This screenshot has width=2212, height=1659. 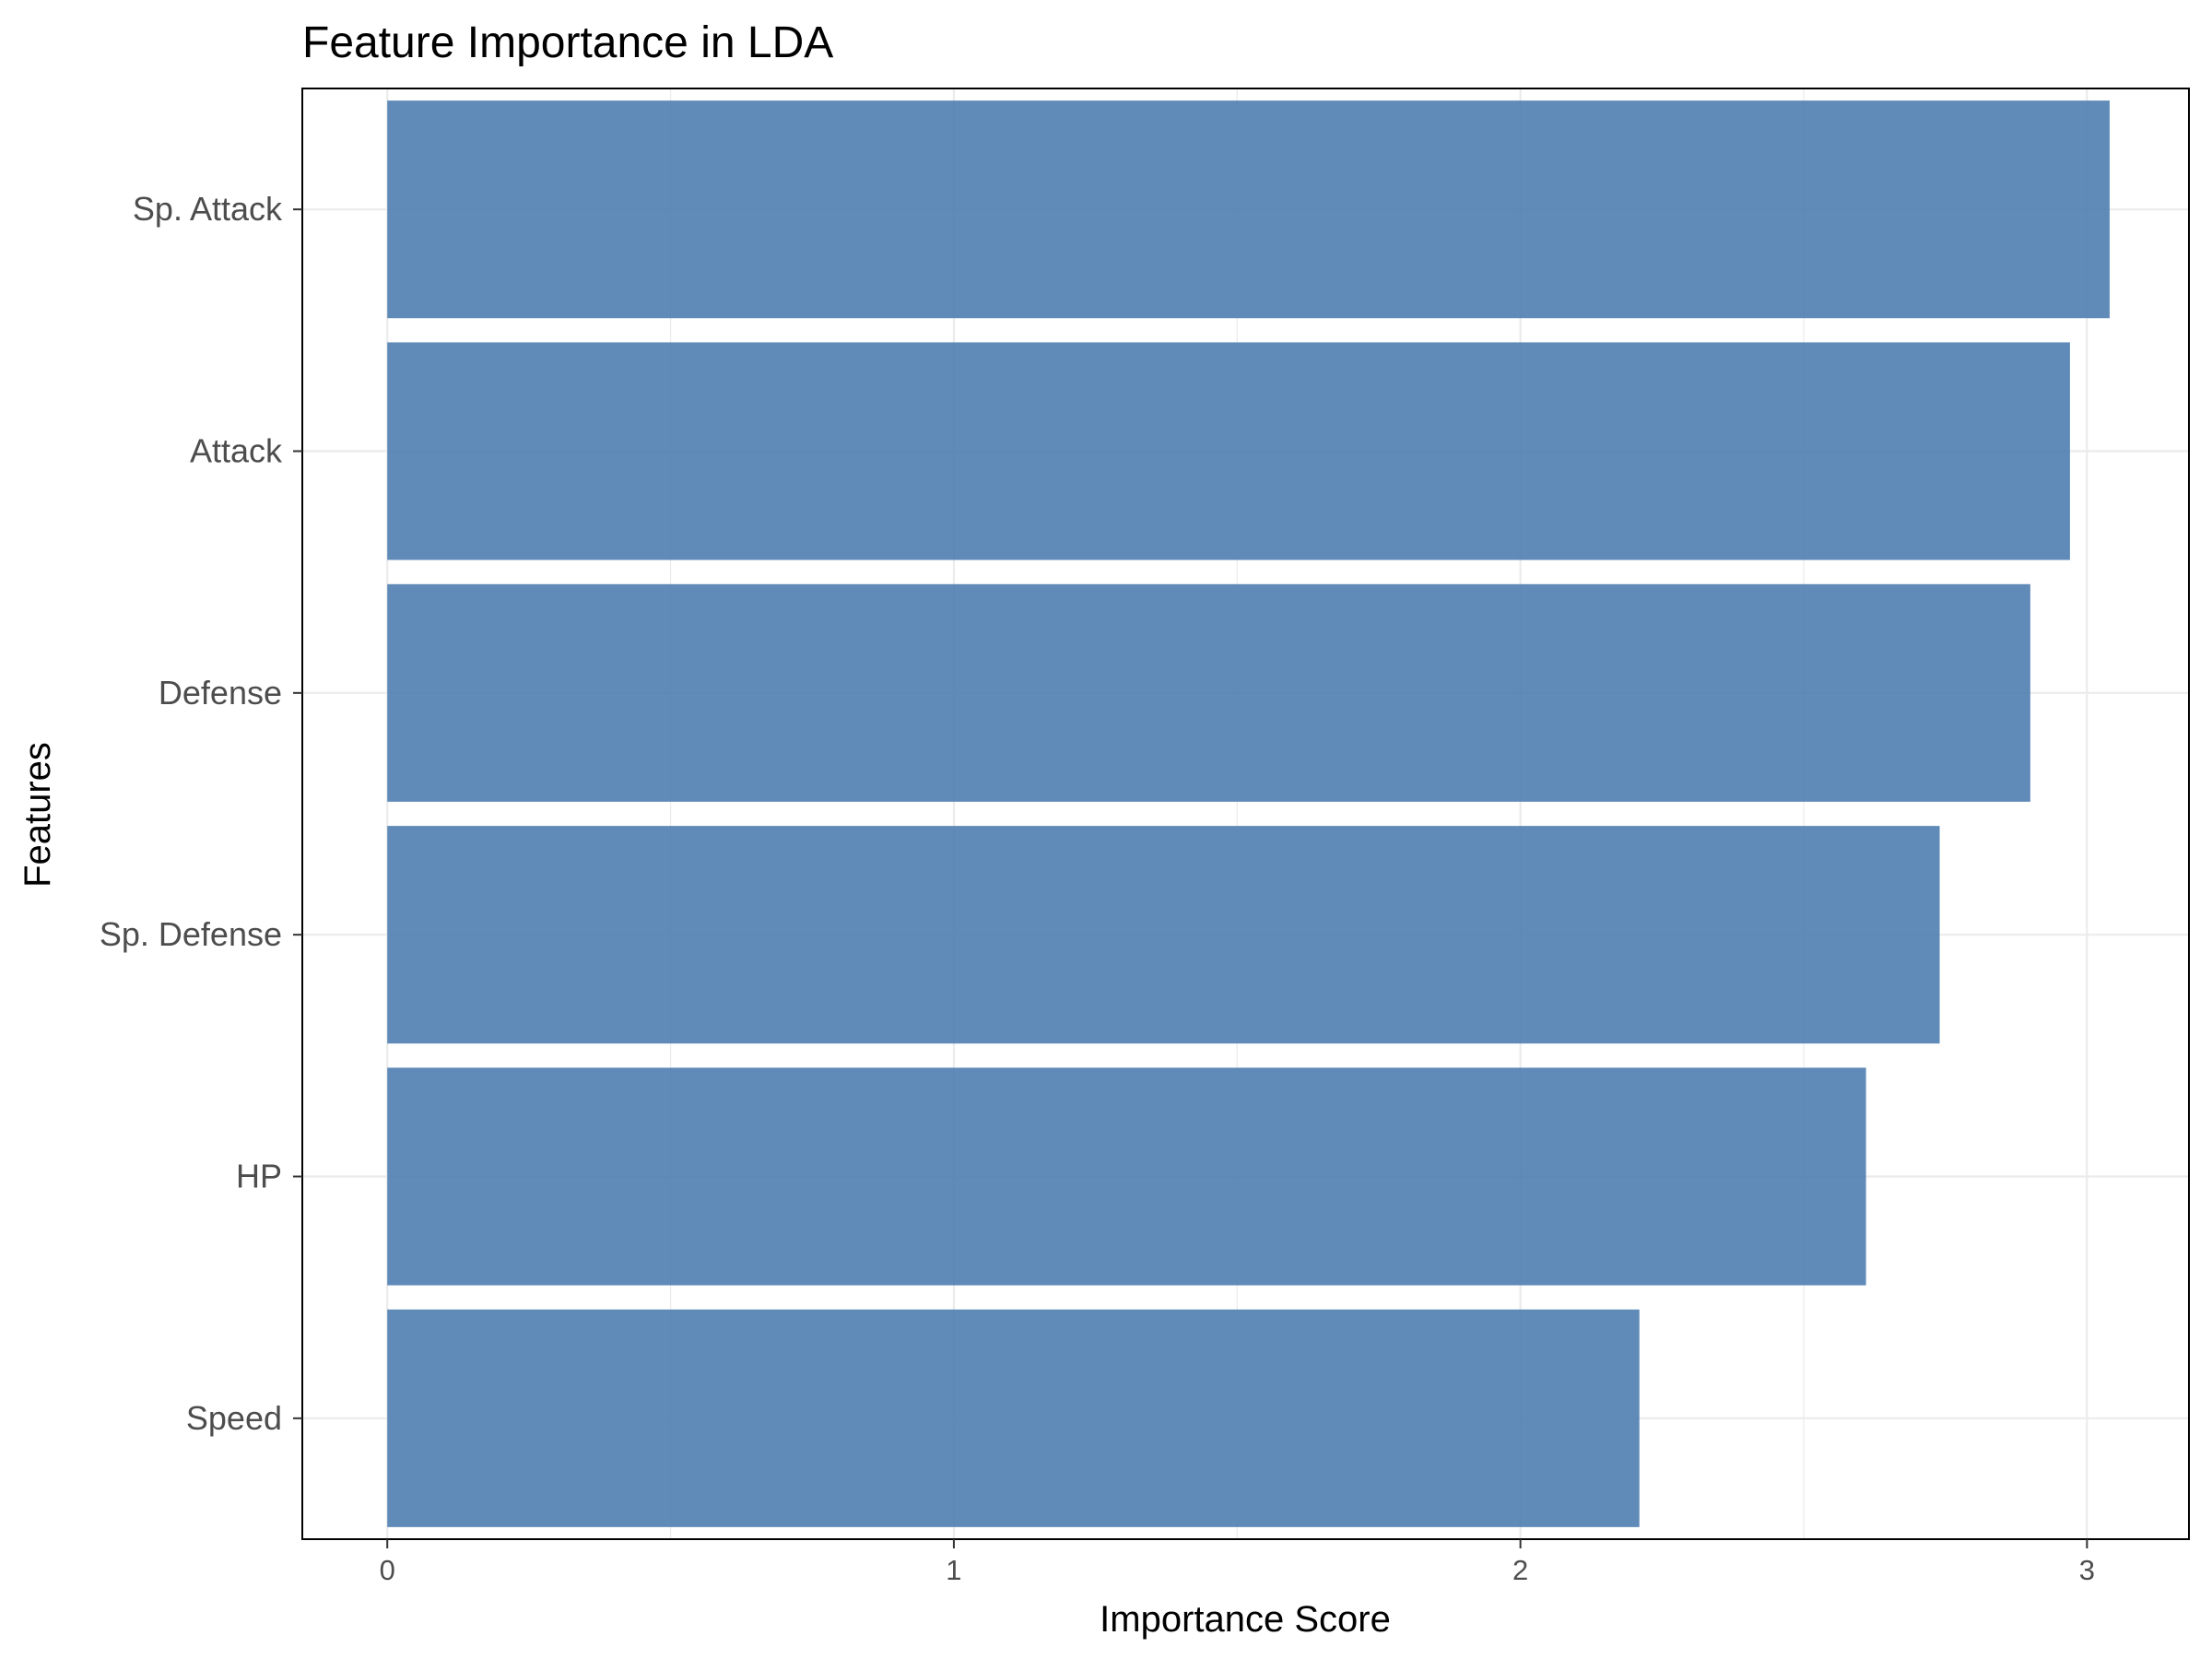 I want to click on y-tick-label: Defense, so click(x=220, y=693).